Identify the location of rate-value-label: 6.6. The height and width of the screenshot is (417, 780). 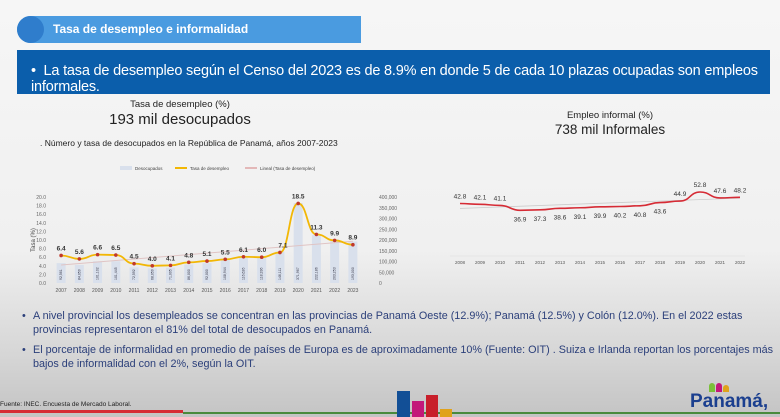
(97, 248).